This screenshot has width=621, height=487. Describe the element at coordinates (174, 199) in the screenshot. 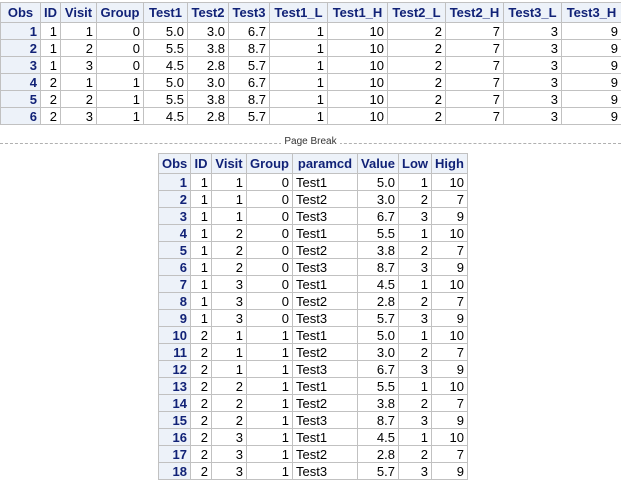

I see `row-number: 2` at that location.